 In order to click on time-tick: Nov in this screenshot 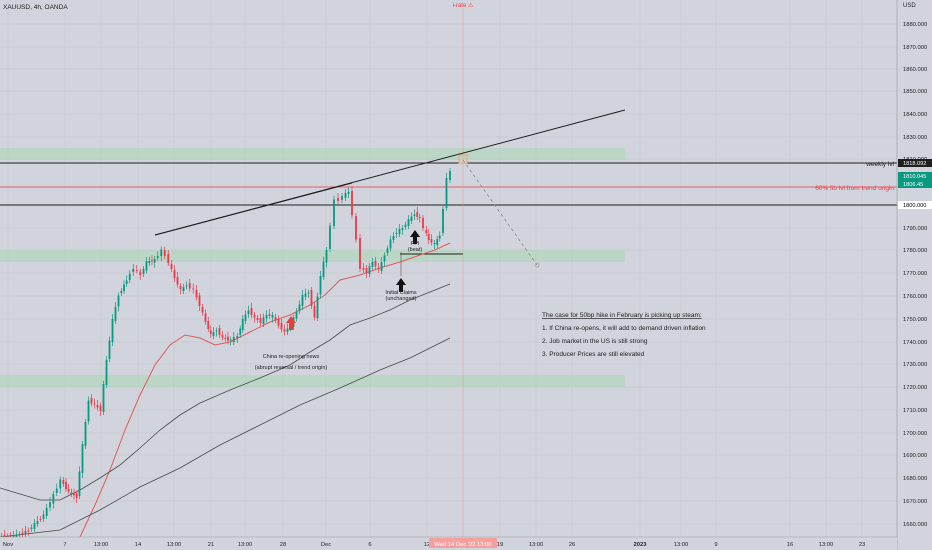, I will do `click(8, 545)`.